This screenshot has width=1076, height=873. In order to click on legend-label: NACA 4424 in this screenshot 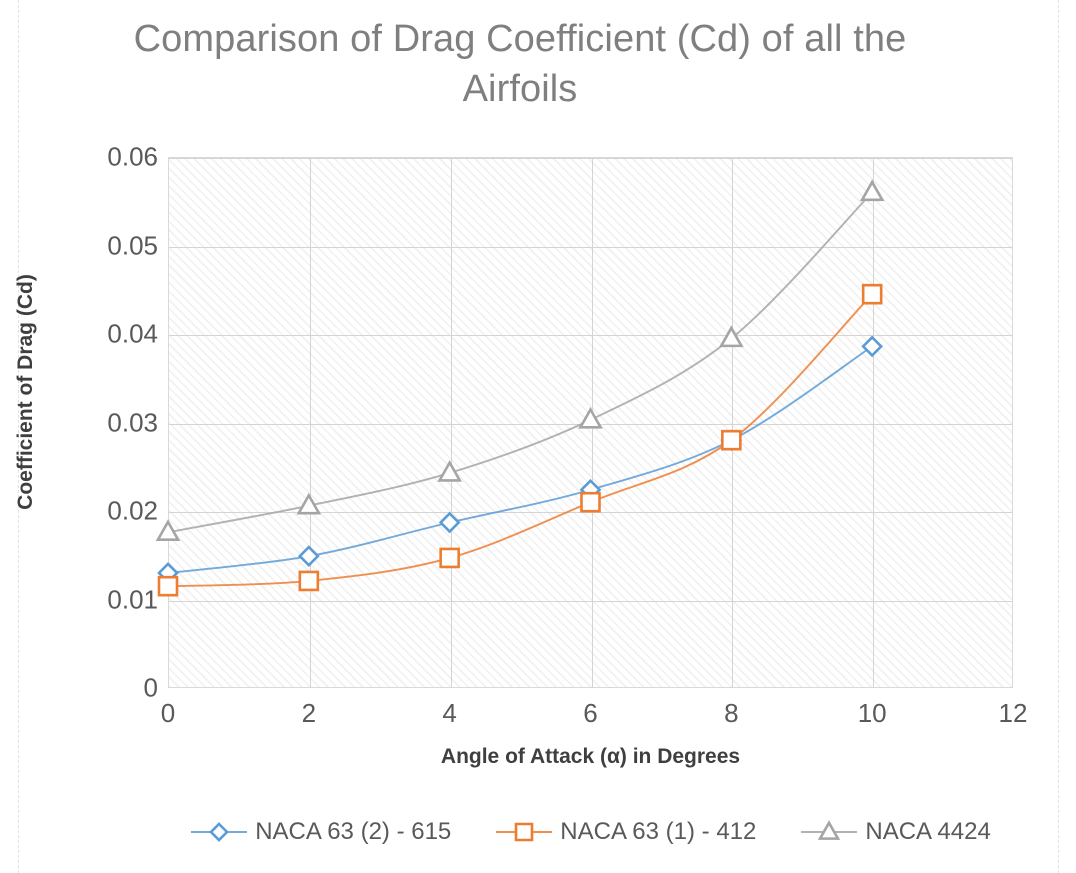, I will do `click(928, 831)`.